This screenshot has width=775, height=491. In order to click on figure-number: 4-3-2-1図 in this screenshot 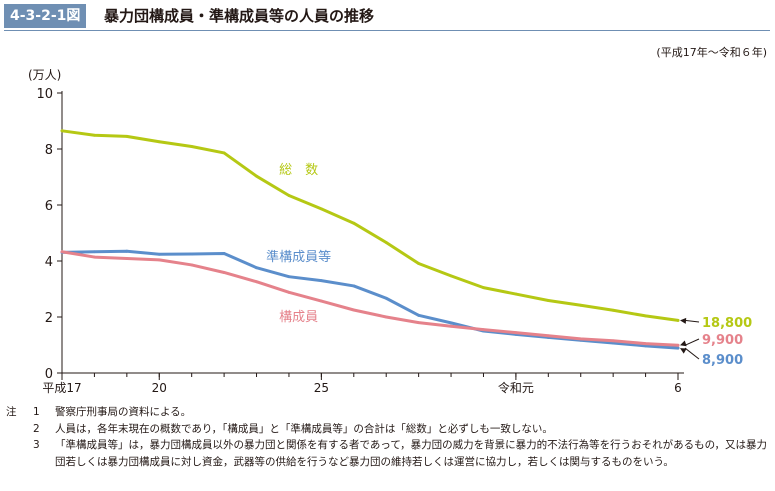, I will do `click(45, 16)`.